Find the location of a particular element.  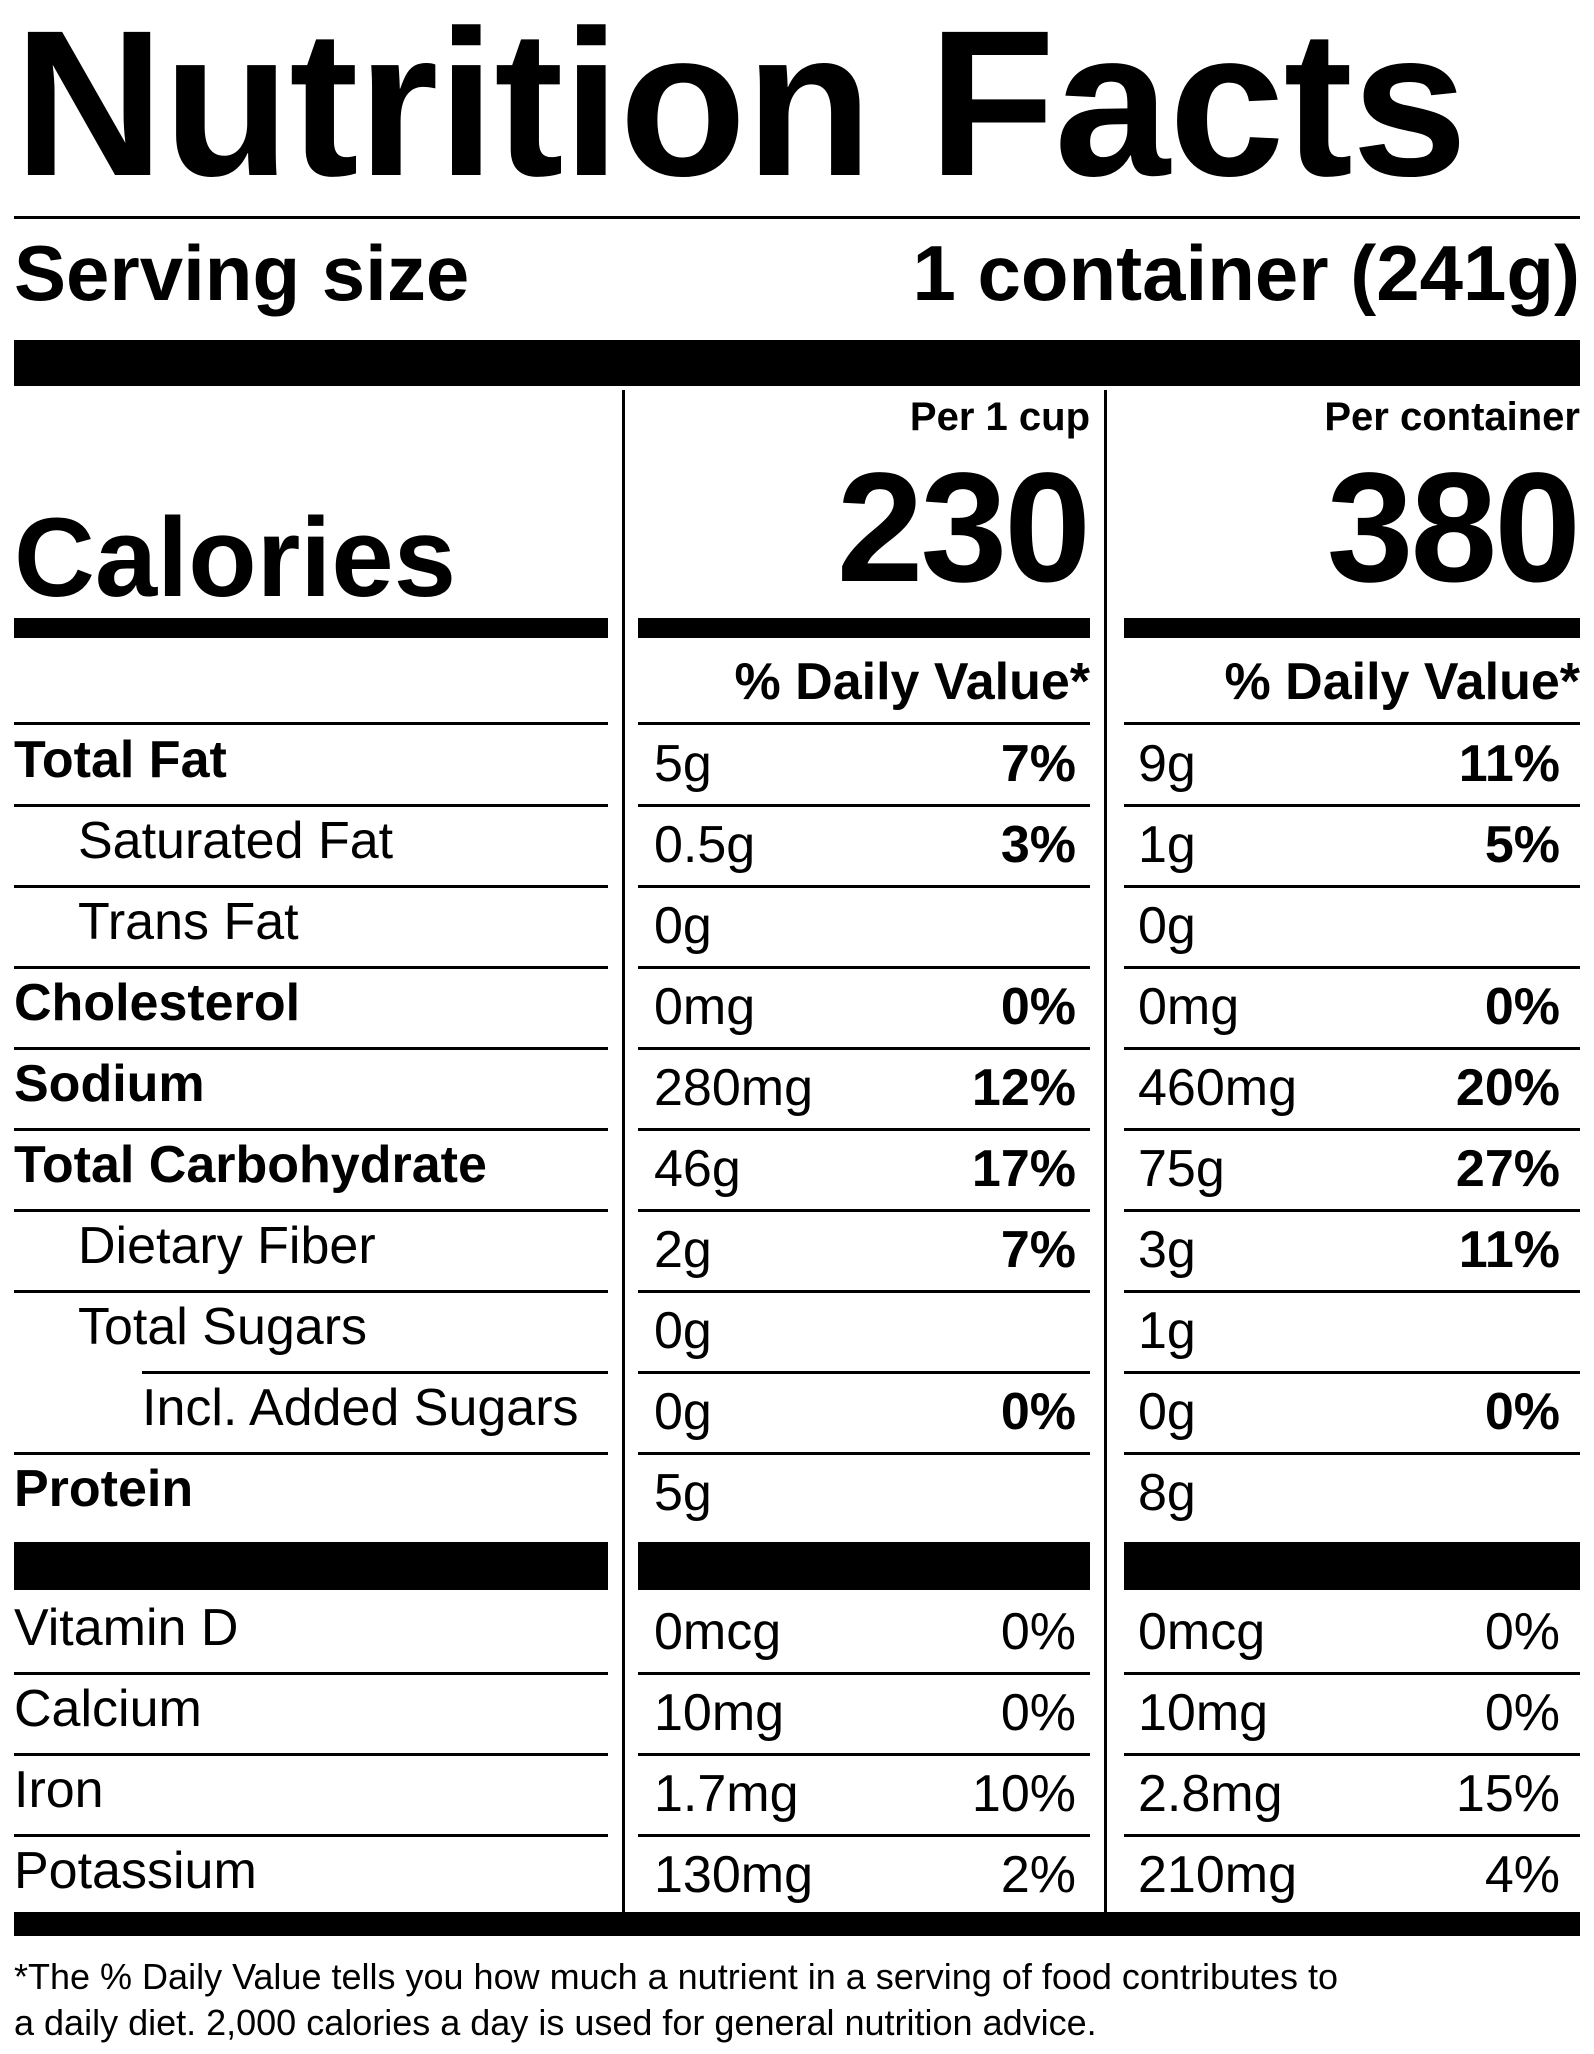

nutrient-name: Saturated Fat is located at coordinates (236, 841).